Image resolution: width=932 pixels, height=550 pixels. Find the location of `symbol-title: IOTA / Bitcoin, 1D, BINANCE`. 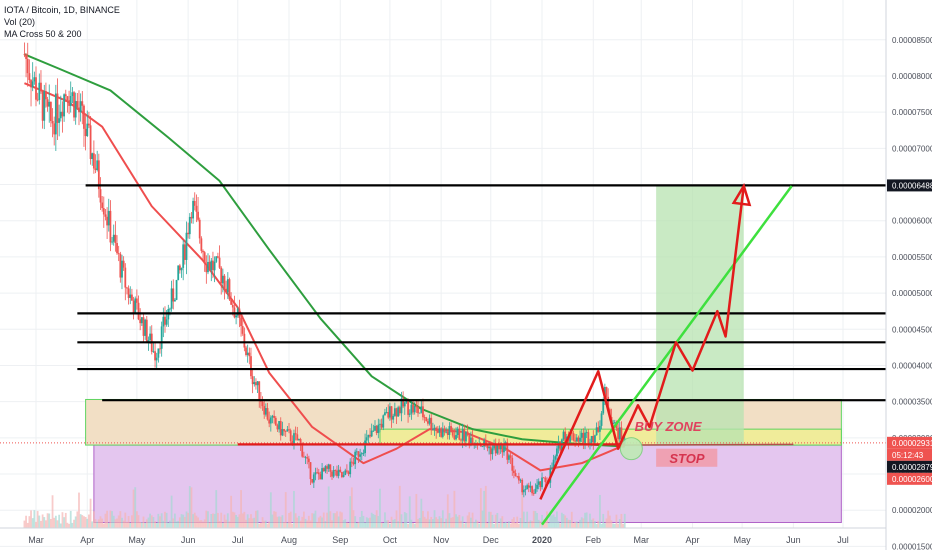

symbol-title: IOTA / Bitcoin, 1D, BINANCE is located at coordinates (62, 10).